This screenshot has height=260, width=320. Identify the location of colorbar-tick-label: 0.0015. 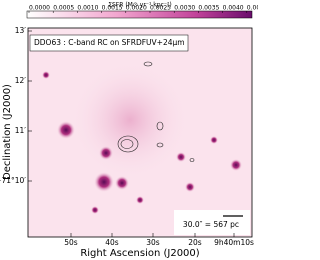
(112, 8).